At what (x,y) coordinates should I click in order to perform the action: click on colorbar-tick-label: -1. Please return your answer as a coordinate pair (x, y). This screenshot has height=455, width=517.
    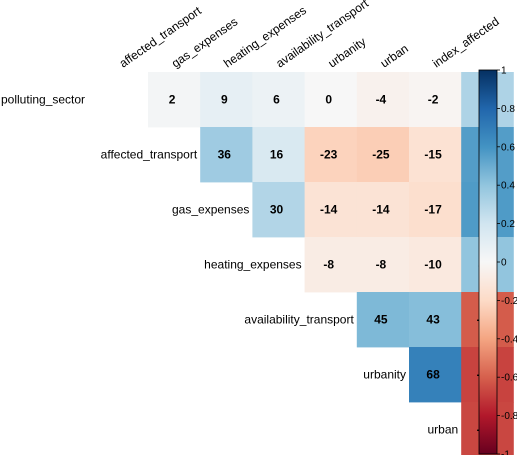
    Looking at the image, I should click on (505, 452).